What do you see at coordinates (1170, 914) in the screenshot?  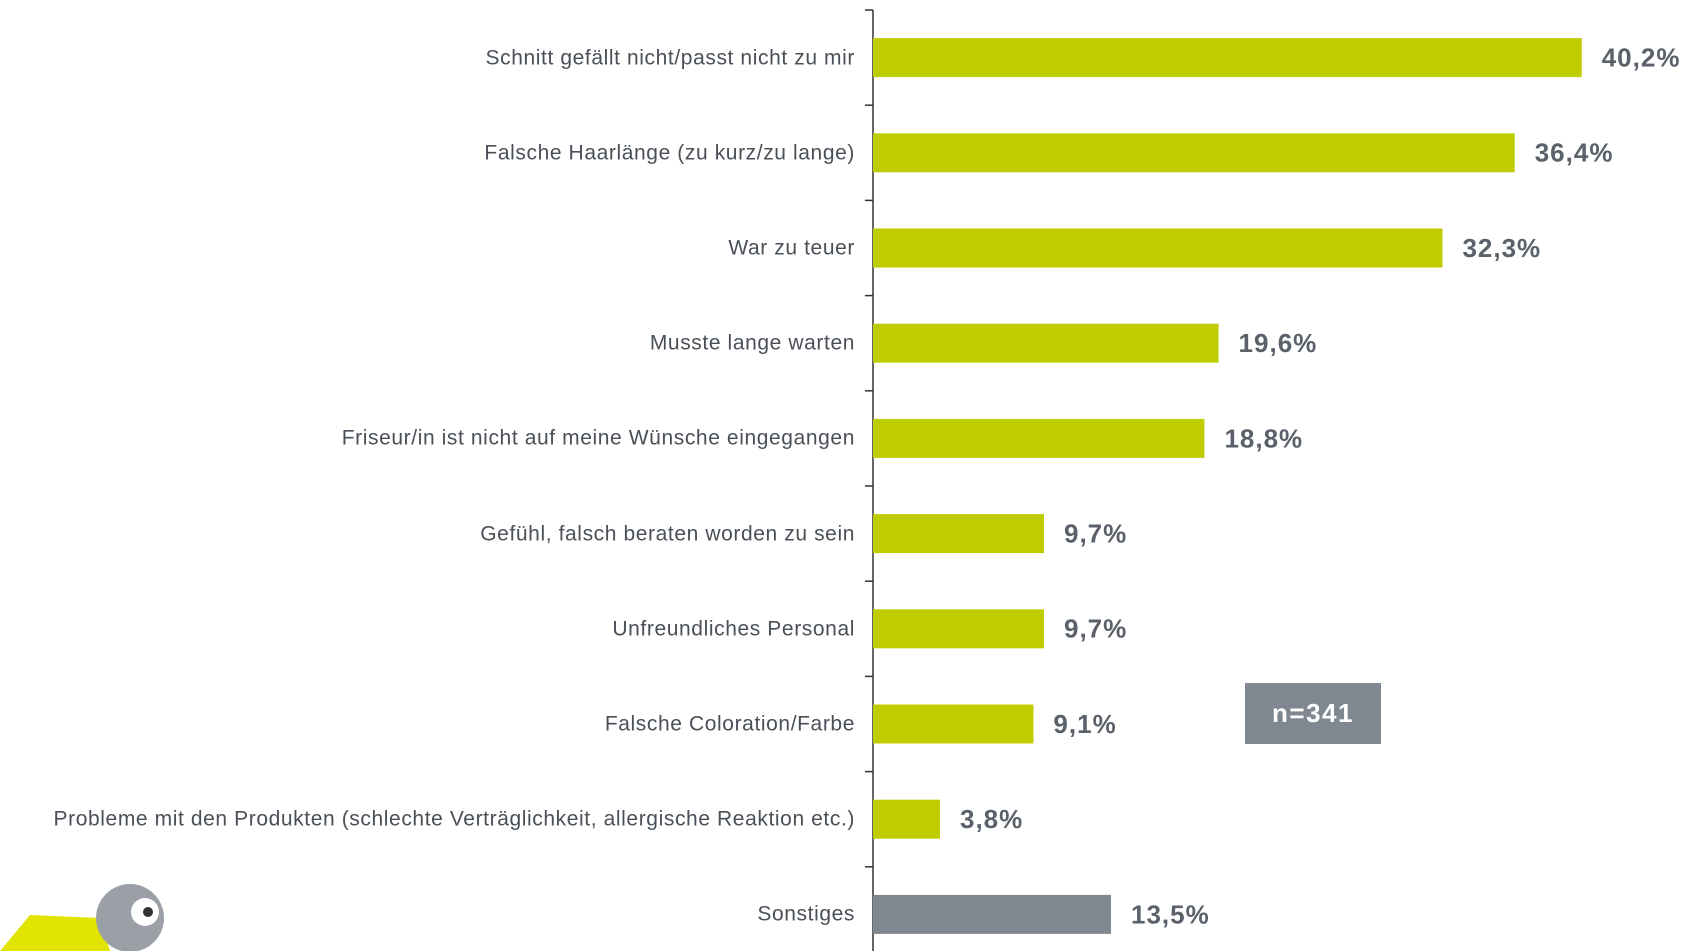 I see `value-label: 13,5%` at bounding box center [1170, 914].